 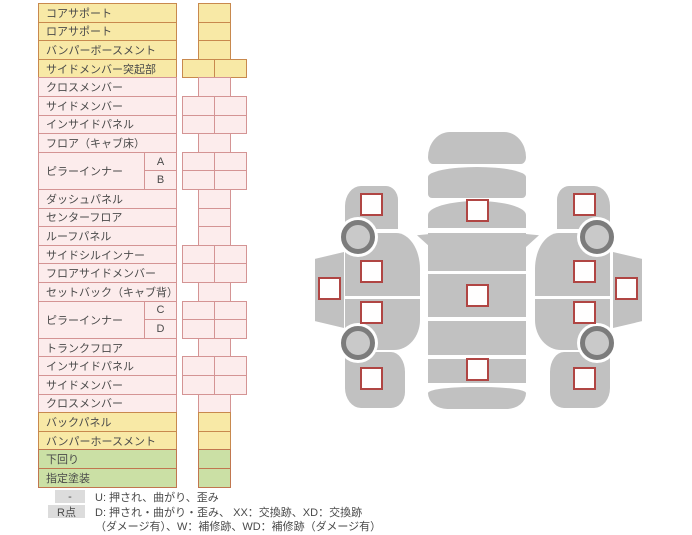 I want to click on part-label: センターフロア, so click(x=107, y=217).